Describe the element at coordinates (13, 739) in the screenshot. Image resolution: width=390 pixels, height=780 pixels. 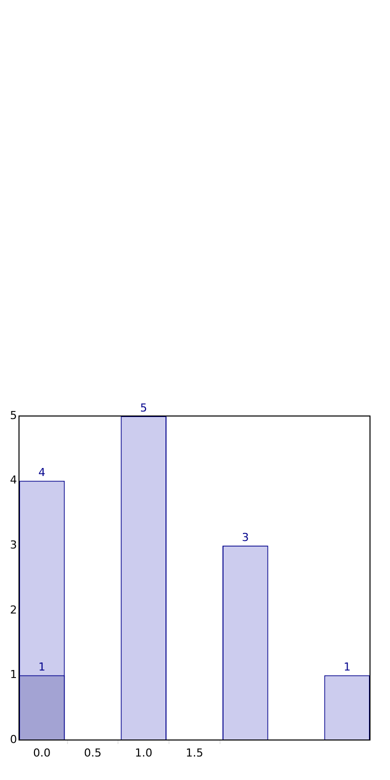
I see `y-tick-label: 0` at that location.